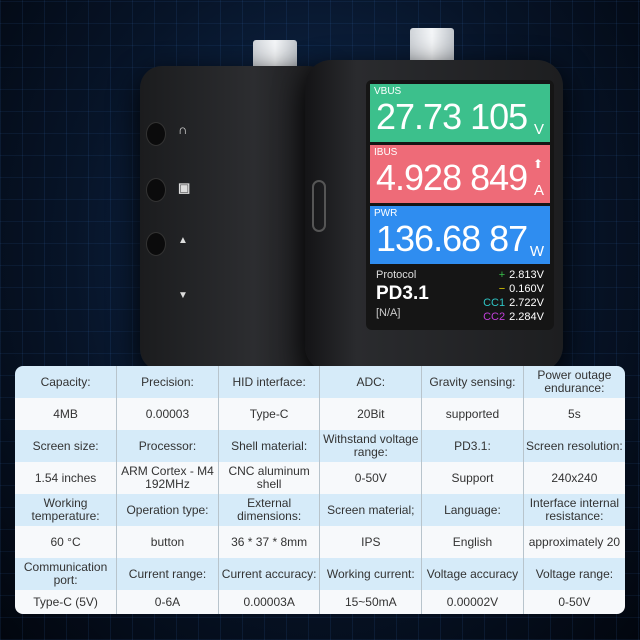 This screenshot has height=640, width=640. Describe the element at coordinates (388, 313) in the screenshot. I see `protocol-status: [N/A]` at that location.